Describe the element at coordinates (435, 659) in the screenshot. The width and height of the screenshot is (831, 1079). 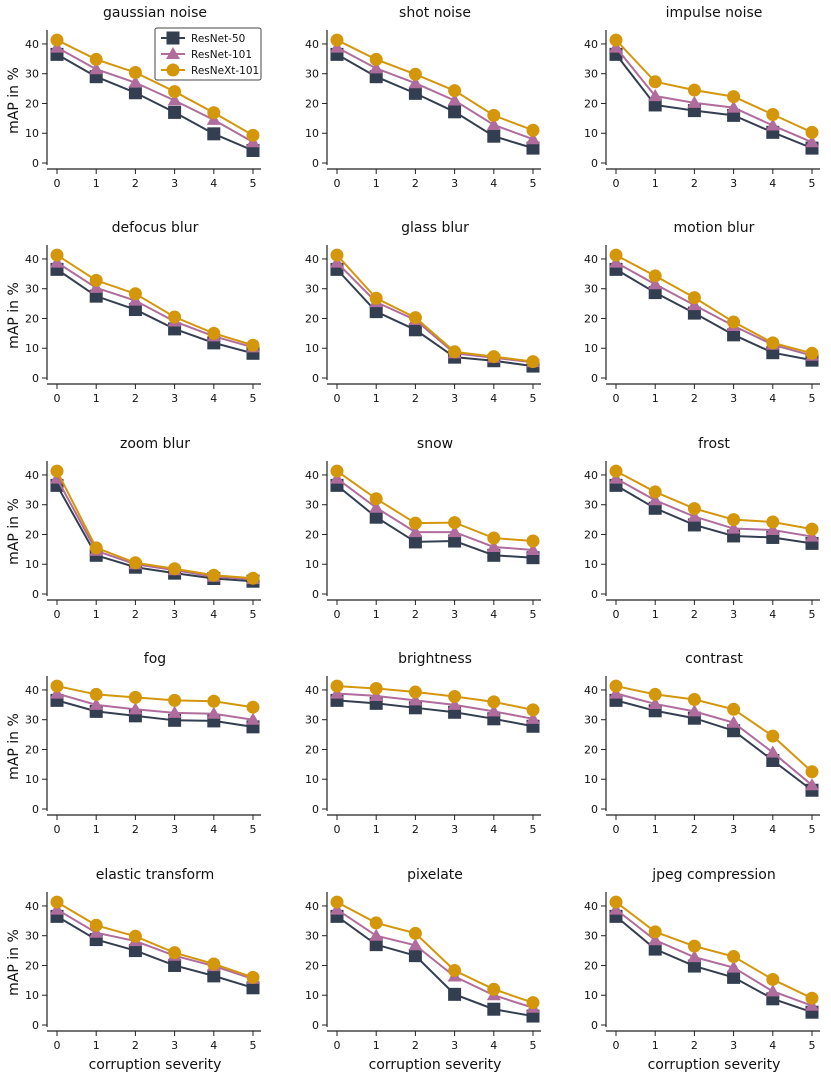
I see `panel-title: brightness` at that location.